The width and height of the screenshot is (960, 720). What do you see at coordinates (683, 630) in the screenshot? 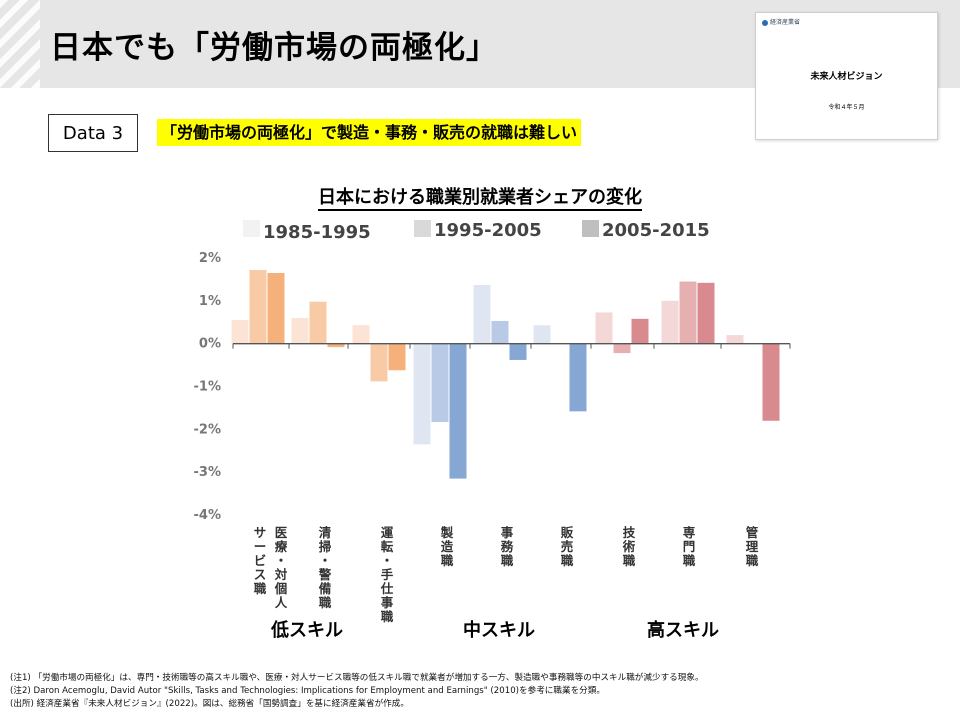
I see `skill-group-label: 高スキル` at bounding box center [683, 630].